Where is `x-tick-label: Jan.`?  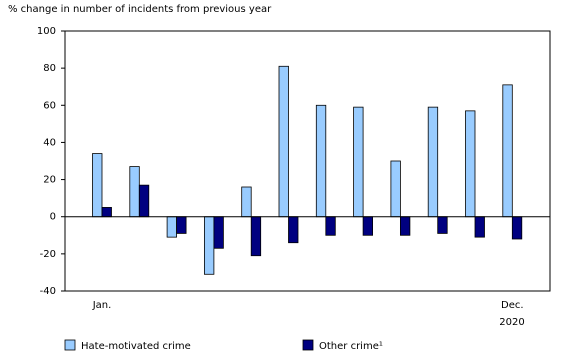
x-tick-label: Jan. is located at coordinates (102, 305).